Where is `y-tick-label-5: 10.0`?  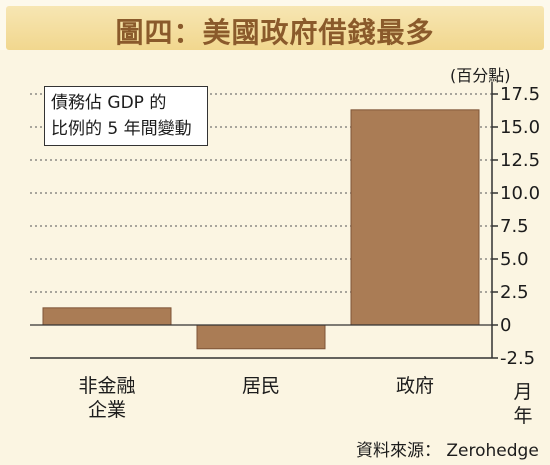
y-tick-label-5: 10.0 is located at coordinates (520, 193).